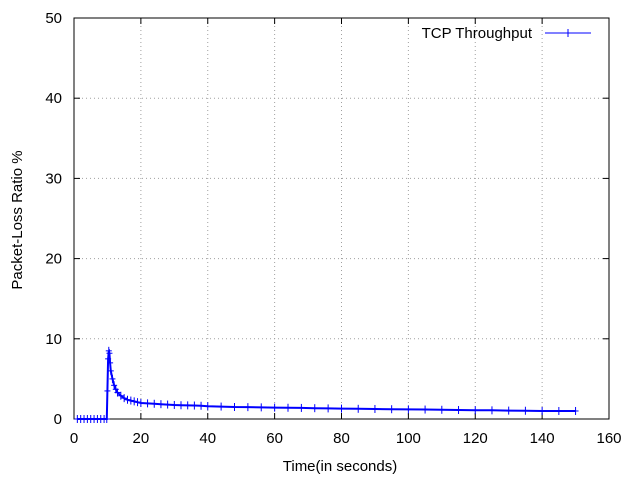  Describe the element at coordinates (274, 438) in the screenshot. I see `x-tick-label: 60` at that location.